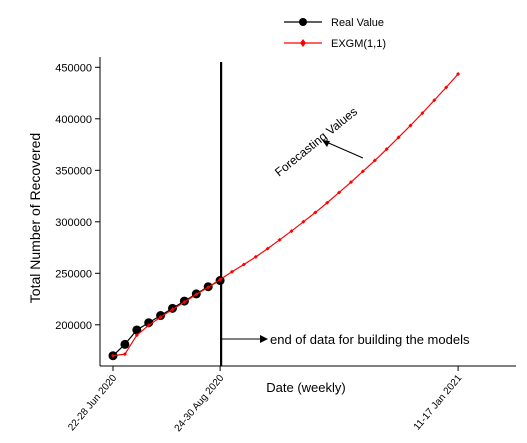 Image resolution: width=527 pixels, height=443 pixels. I want to click on y-ticks: 200000 250000 300000 350000 400000 450000, so click(77, 197).